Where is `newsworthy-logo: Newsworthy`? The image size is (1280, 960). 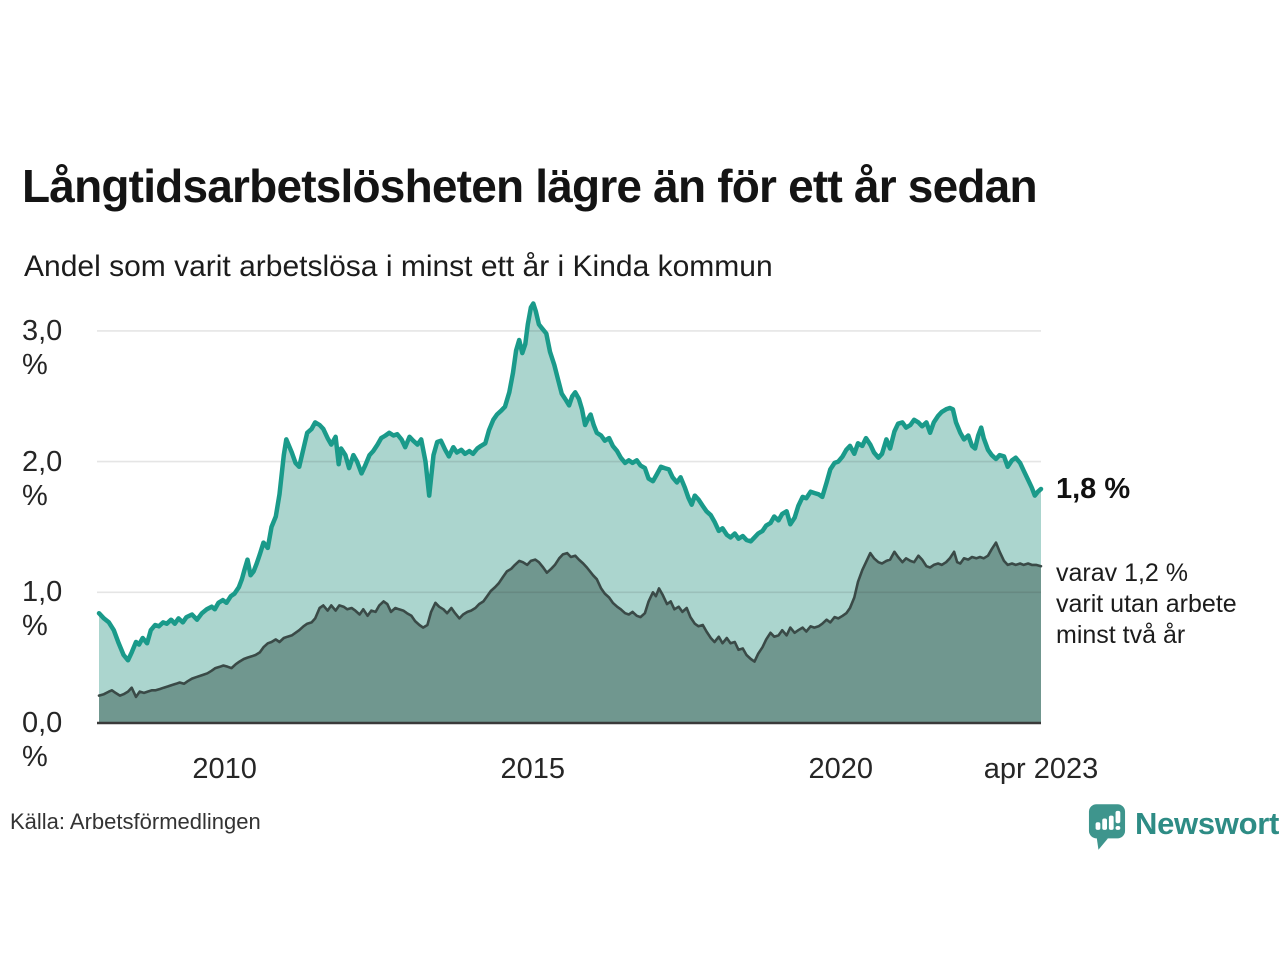
newsworthy-logo: Newsworthy is located at coordinates (1184, 827).